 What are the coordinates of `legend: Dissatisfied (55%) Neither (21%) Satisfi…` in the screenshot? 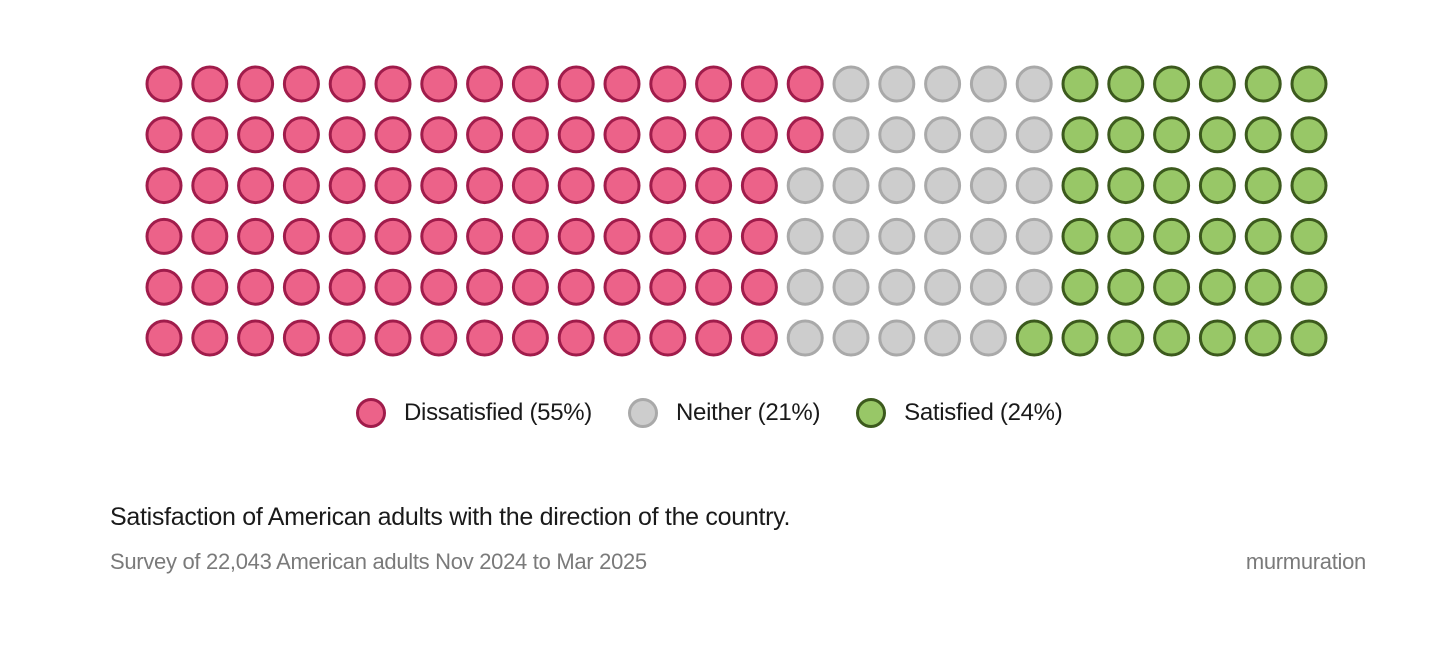 It's located at (709, 413).